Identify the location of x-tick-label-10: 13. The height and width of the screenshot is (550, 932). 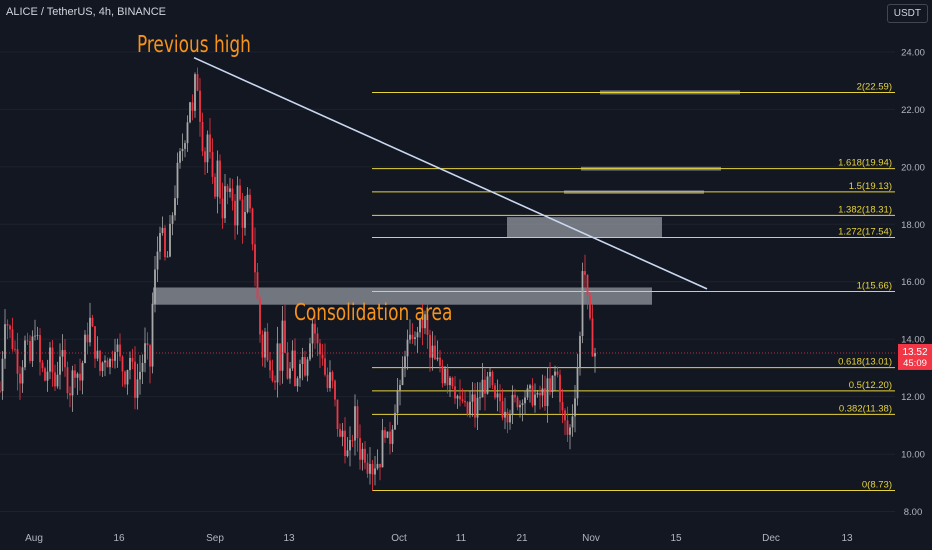
(847, 538).